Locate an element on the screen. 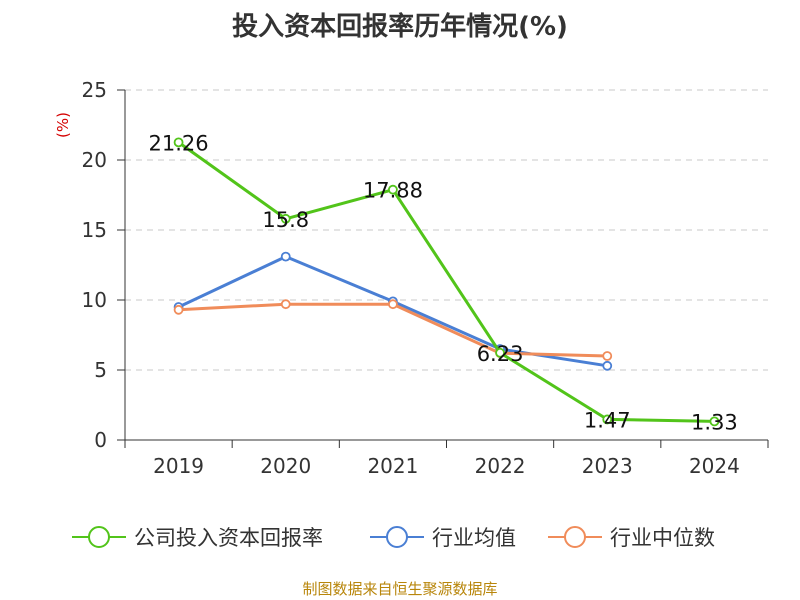 The width and height of the screenshot is (800, 600). data-point-1-2023 is located at coordinates (607, 365).